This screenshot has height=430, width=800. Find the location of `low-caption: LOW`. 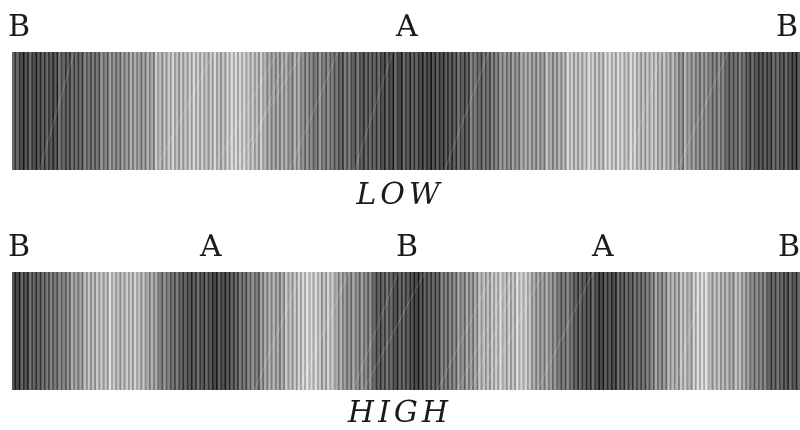

low-caption: LOW is located at coordinates (400, 194).